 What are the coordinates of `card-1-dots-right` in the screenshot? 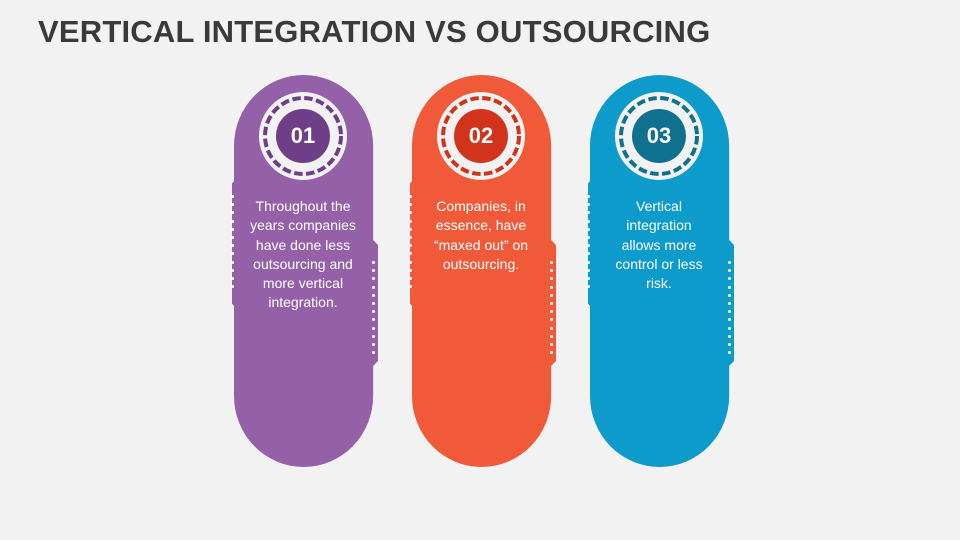 It's located at (374, 310).